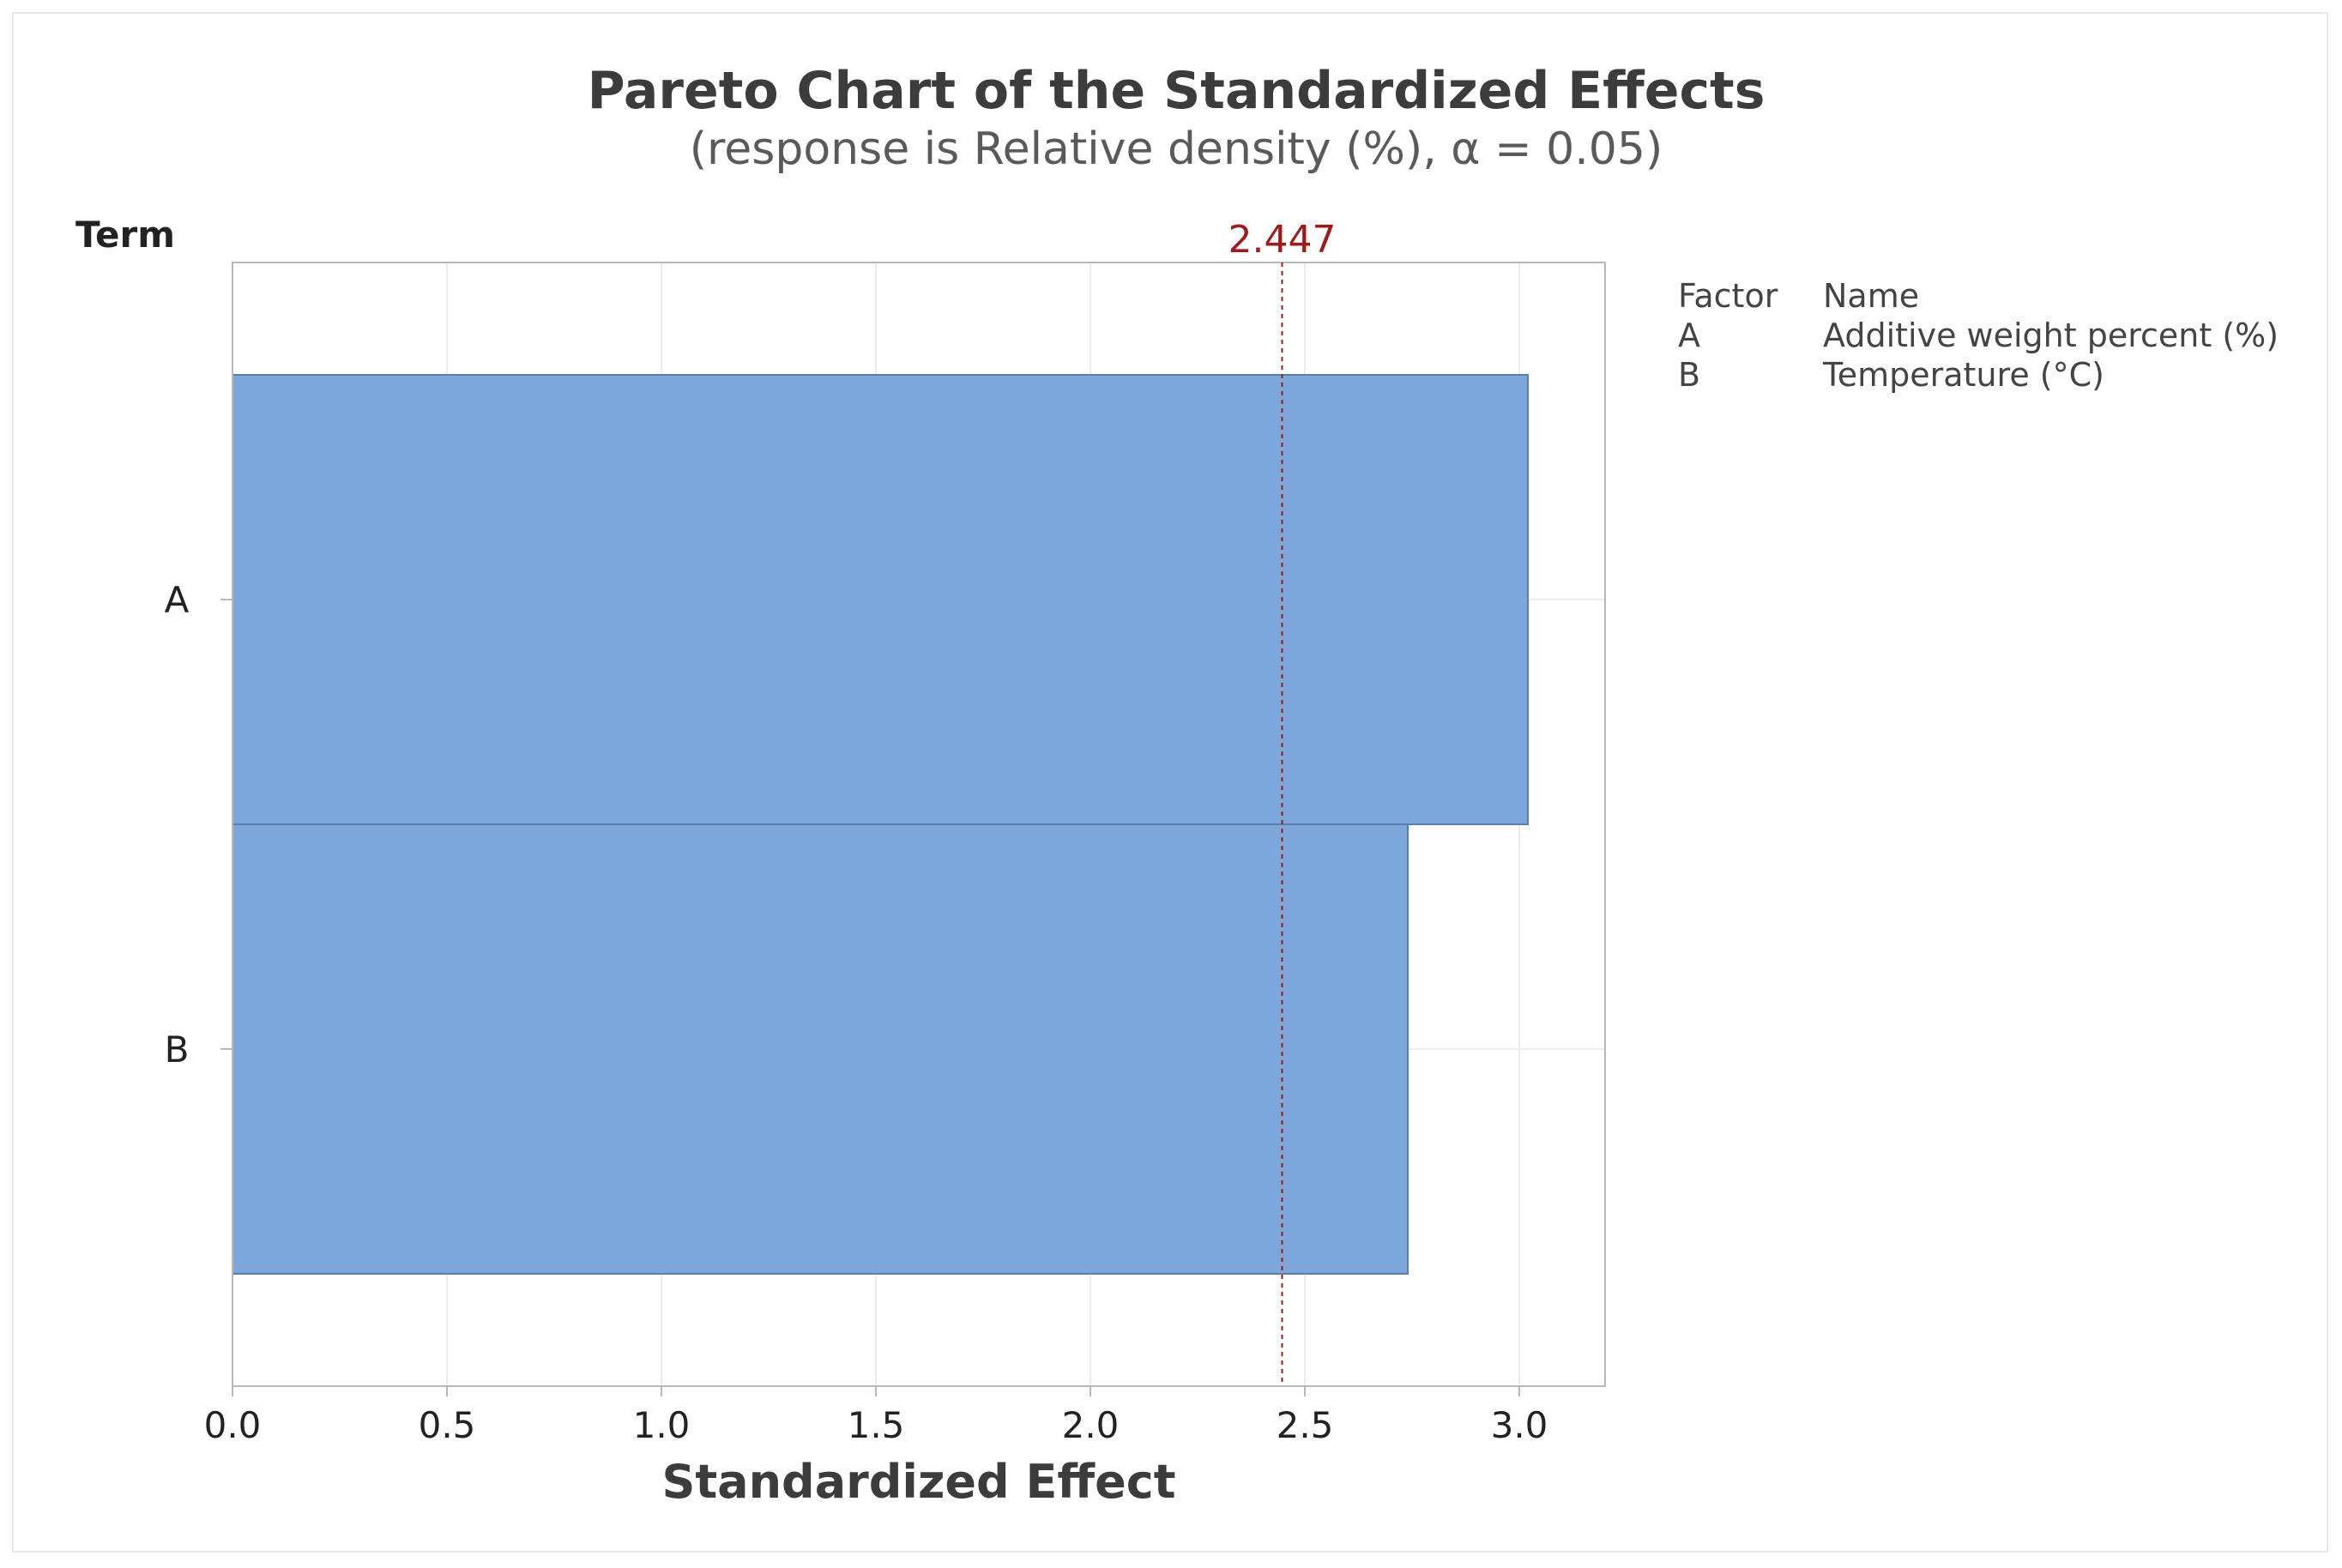 The image size is (2342, 1568). Describe the element at coordinates (447, 1425) in the screenshot. I see `x-tick-label: 0.5` at that location.